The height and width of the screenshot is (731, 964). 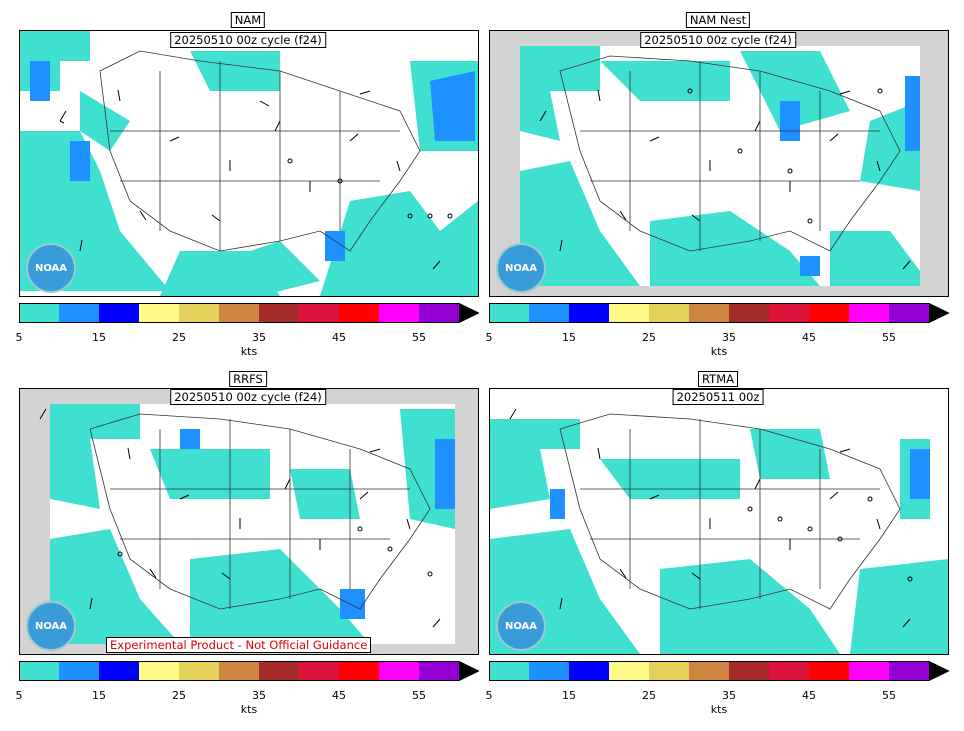 What do you see at coordinates (718, 379) in the screenshot?
I see `model-label: RTMA` at bounding box center [718, 379].